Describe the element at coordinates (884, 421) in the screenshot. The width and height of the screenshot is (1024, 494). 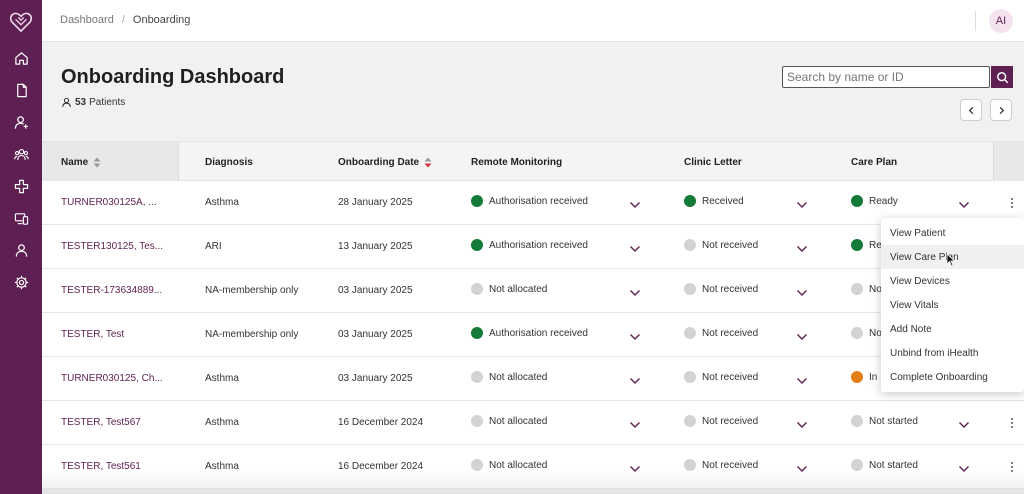
I see `care-plan-status: Not started` at that location.